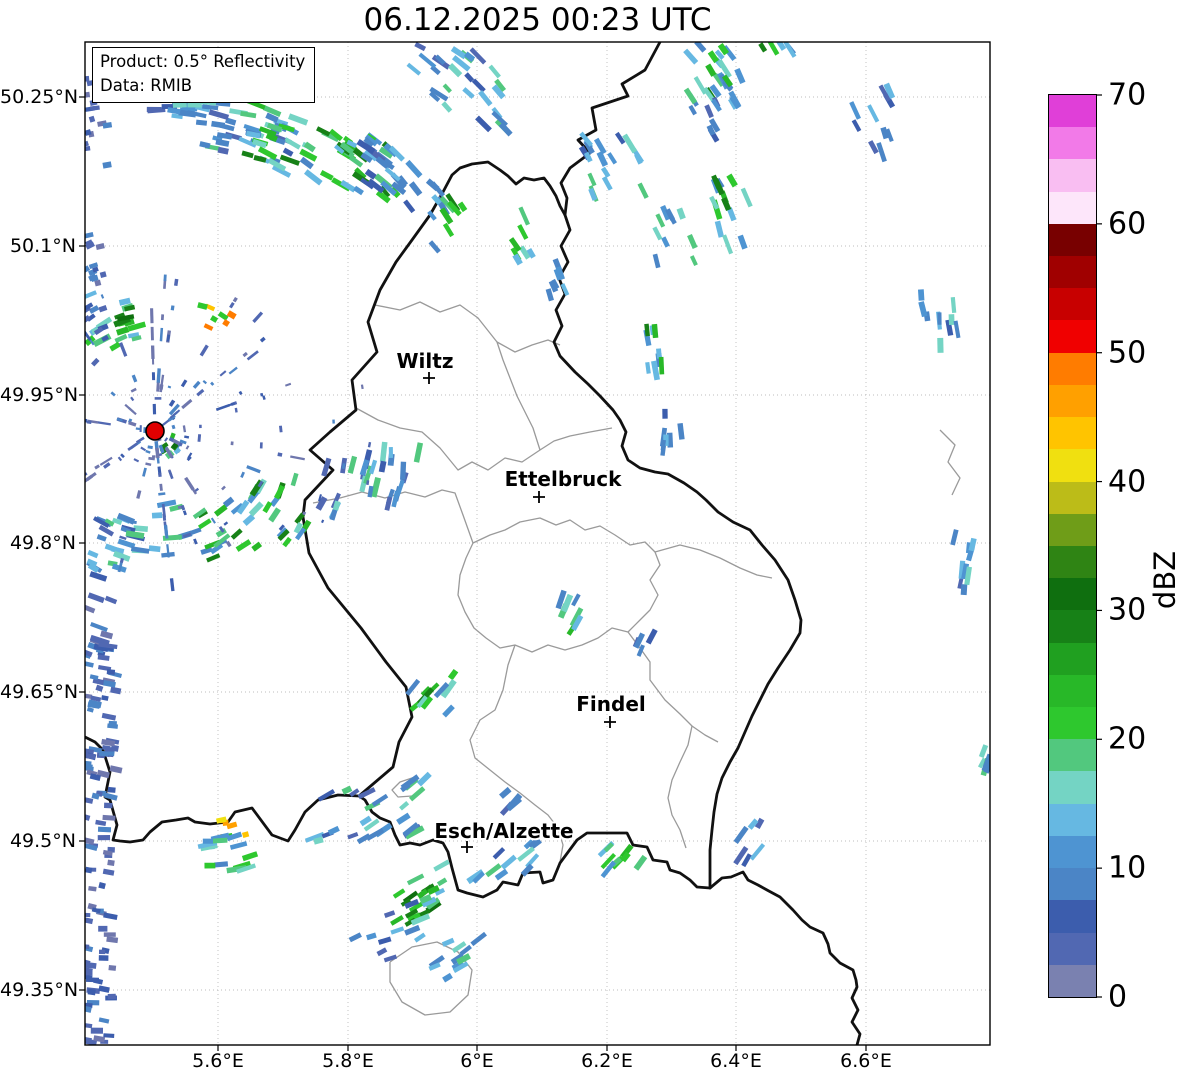  I want to click on colorbar-tick-label: 50, so click(1127, 353).